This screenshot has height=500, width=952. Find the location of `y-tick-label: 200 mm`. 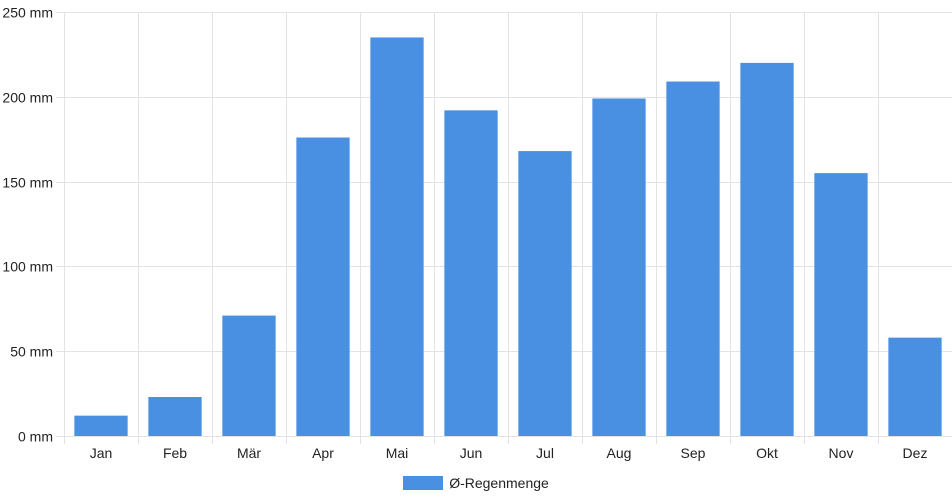

y-tick-label: 200 mm is located at coordinates (27, 98).